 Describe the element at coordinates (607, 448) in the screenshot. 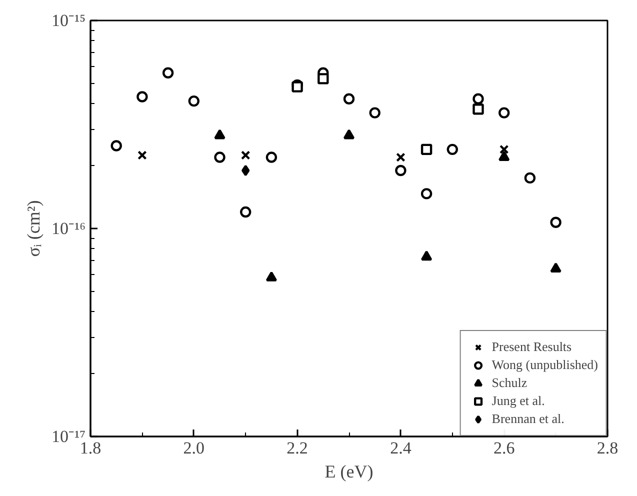

I see `x-tick-label: 2.8` at that location.